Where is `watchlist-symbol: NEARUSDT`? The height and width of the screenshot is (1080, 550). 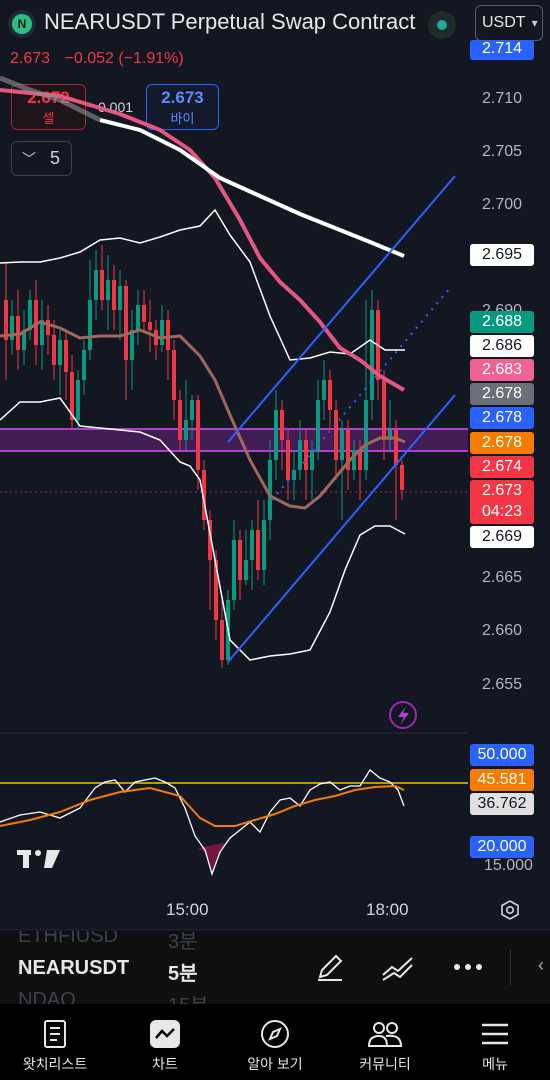
watchlist-symbol: NEARUSDT is located at coordinates (74, 968).